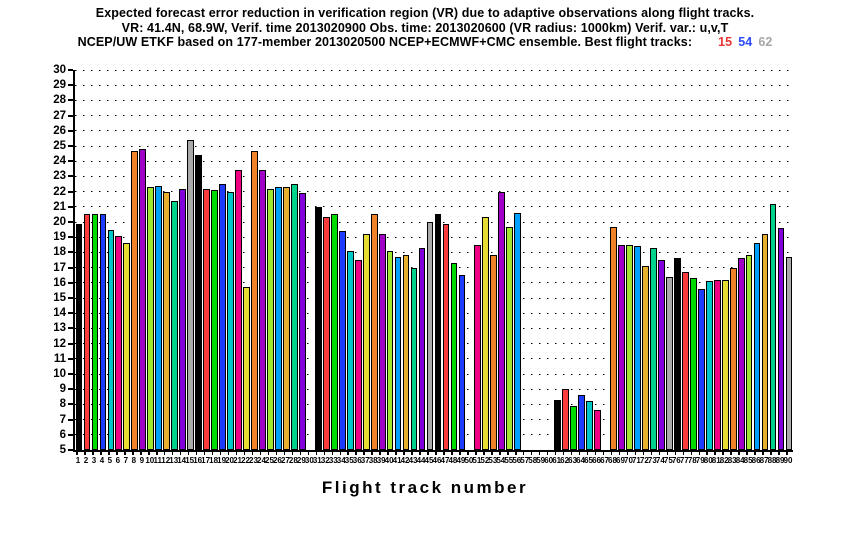  I want to click on x-tick-label-36: 36, so click(357, 460).